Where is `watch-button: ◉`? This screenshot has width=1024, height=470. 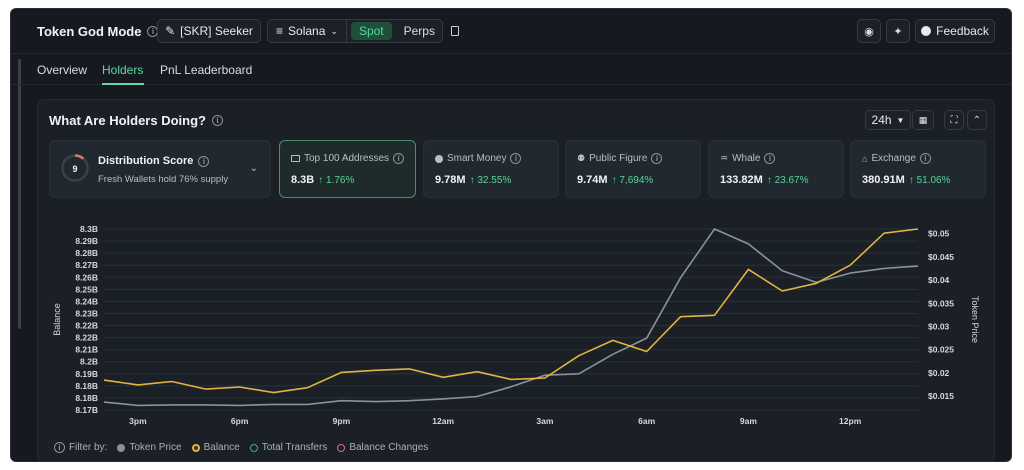
watch-button: ◉ is located at coordinates (869, 31).